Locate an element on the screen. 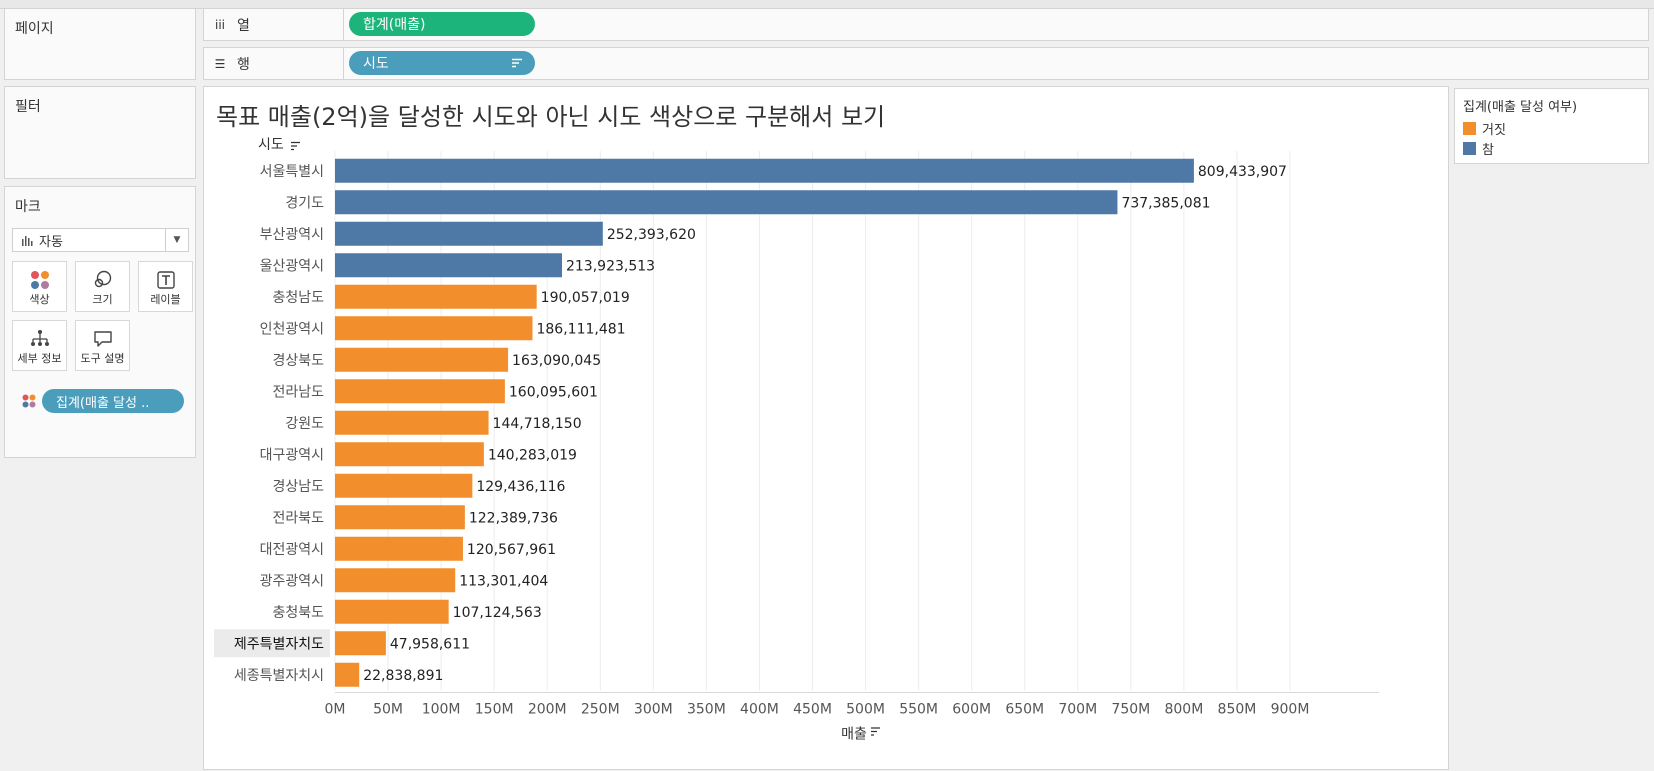 The height and width of the screenshot is (771, 1654). columns-shelf: iii 열 합계(매출) is located at coordinates (926, 24).